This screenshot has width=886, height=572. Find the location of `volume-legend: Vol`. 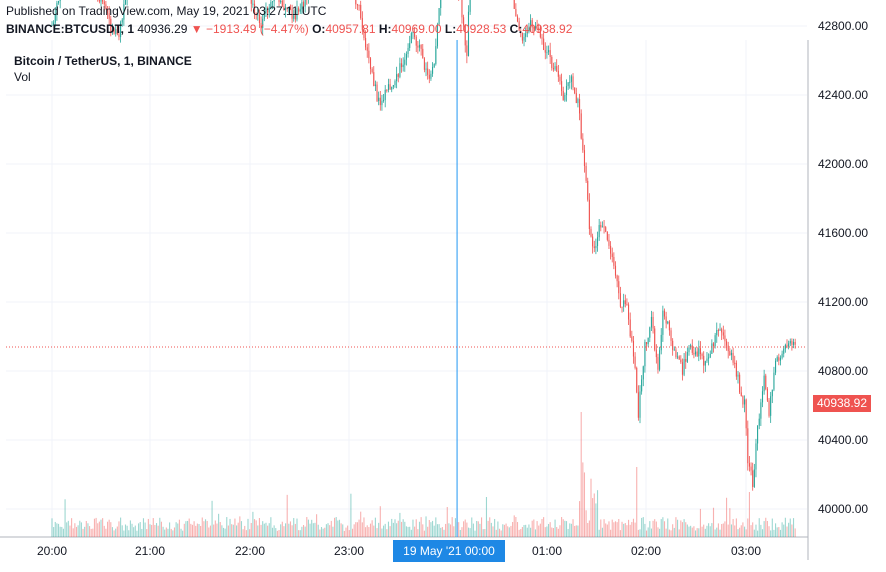

volume-legend: Vol is located at coordinates (22, 77).